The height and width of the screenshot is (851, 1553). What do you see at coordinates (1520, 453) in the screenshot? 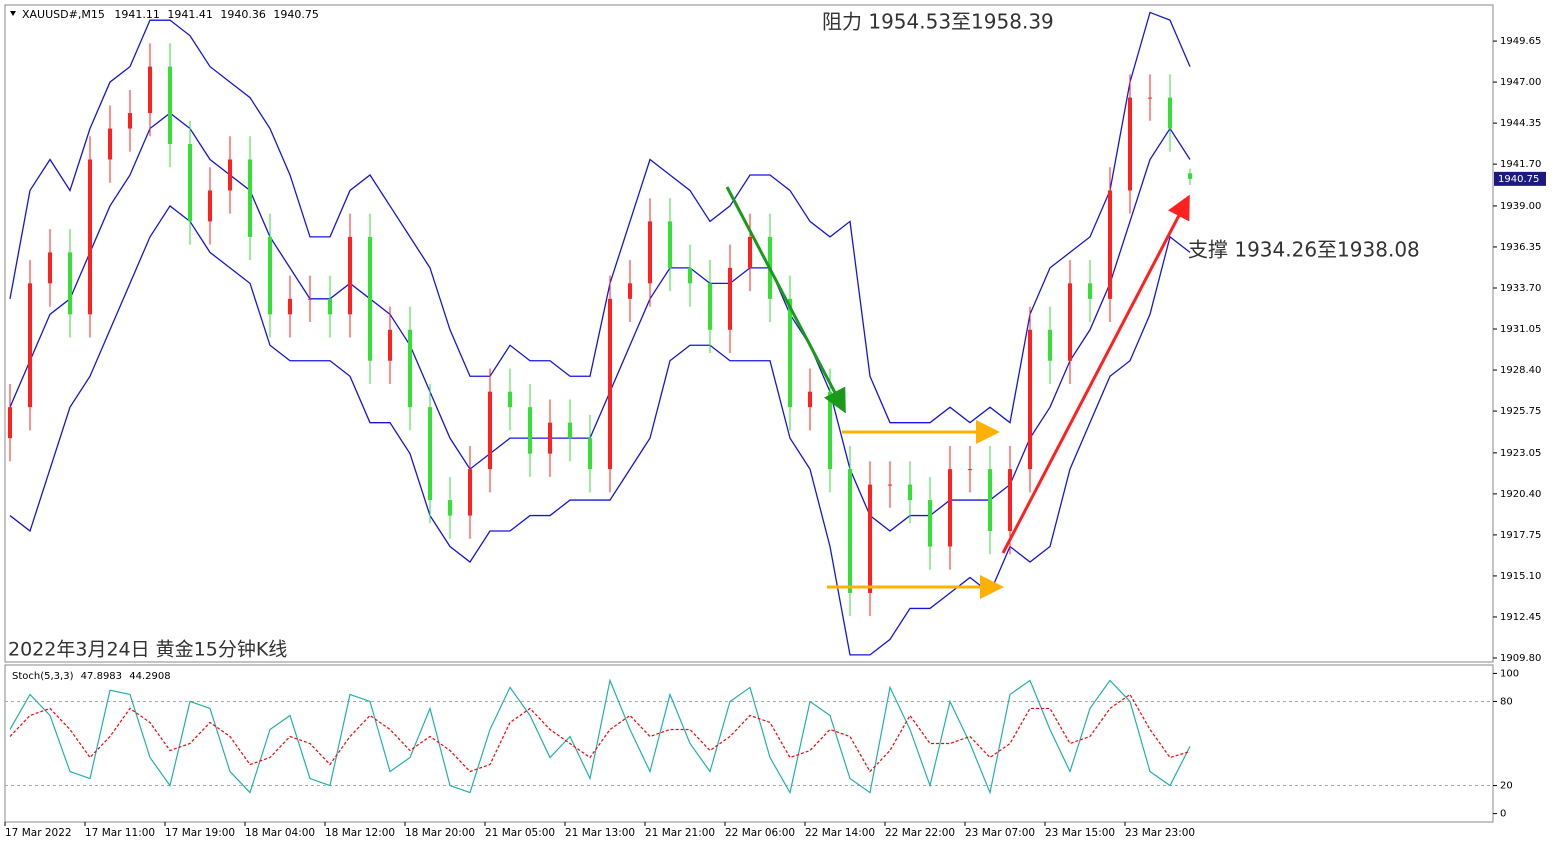
I see `y-tick-label: 1923.05` at bounding box center [1520, 453].